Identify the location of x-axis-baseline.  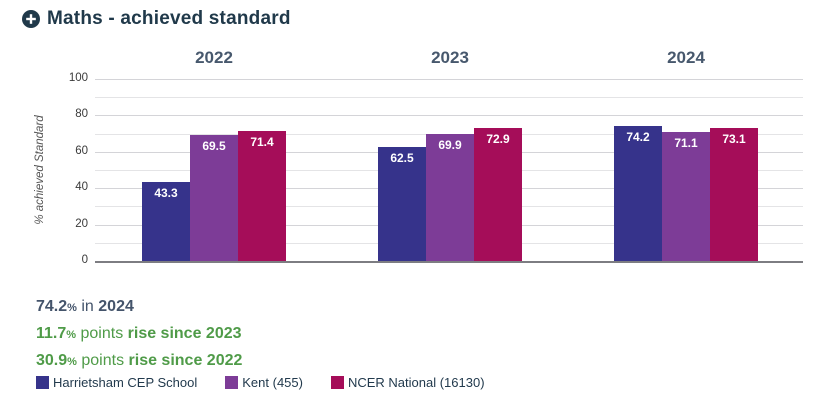
(449, 262).